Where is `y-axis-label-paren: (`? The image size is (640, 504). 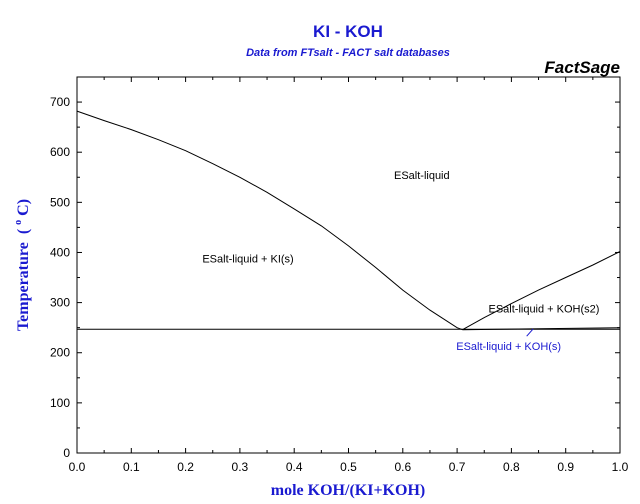
y-axis-label-paren: ( is located at coordinates (23, 231).